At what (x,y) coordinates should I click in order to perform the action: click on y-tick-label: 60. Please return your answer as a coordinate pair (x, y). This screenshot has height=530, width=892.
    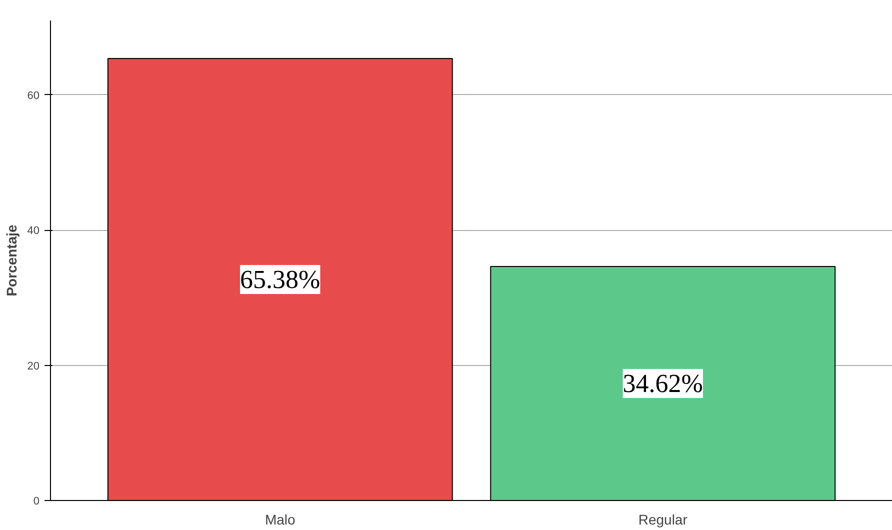
    Looking at the image, I should click on (33, 96).